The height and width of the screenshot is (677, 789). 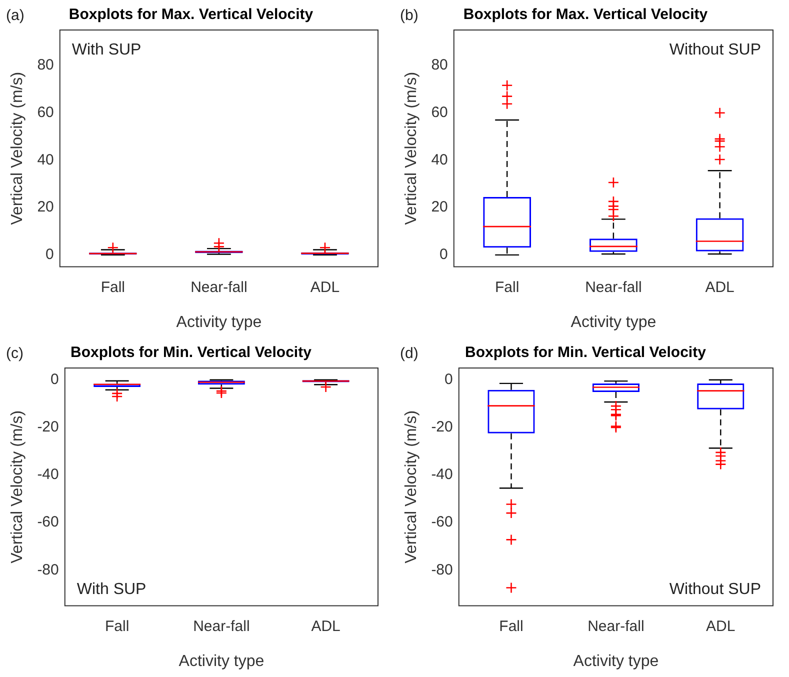 What do you see at coordinates (15, 15) in the screenshot?
I see `text: (a)` at bounding box center [15, 15].